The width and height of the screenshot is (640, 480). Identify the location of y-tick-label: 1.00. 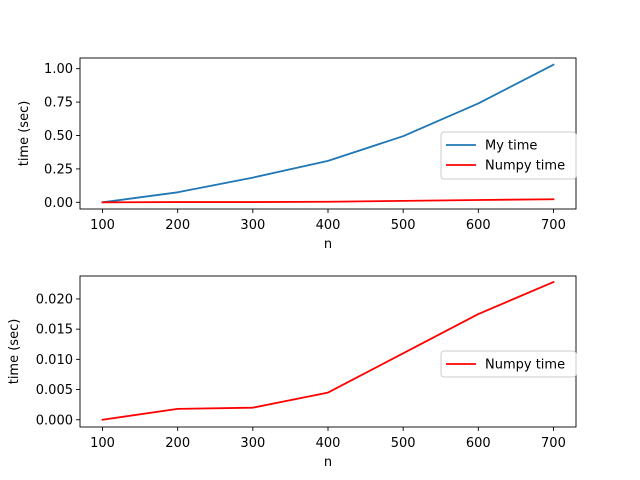
(58, 69).